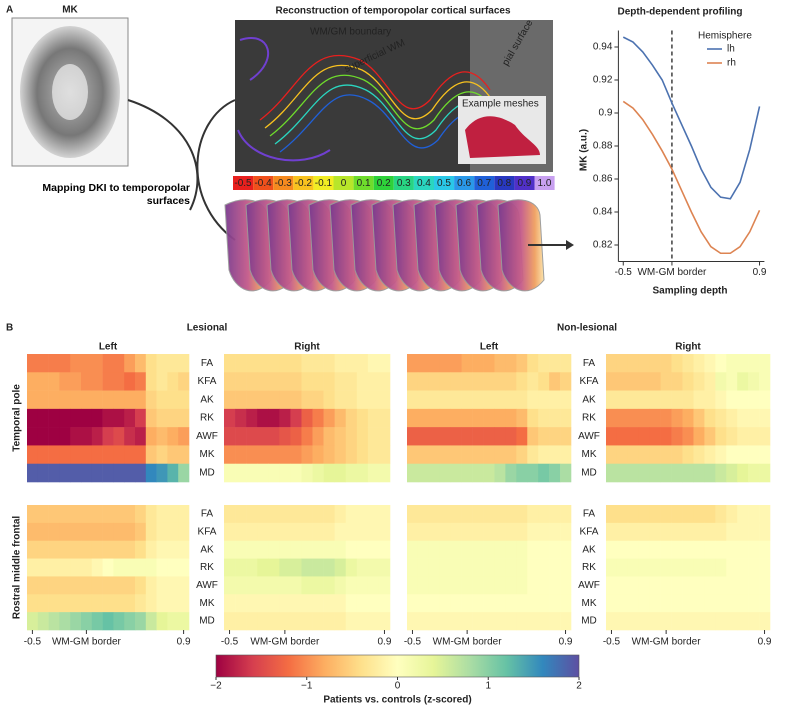 The height and width of the screenshot is (711, 787). I want to click on region-label: Temporal pole, so click(17, 418).